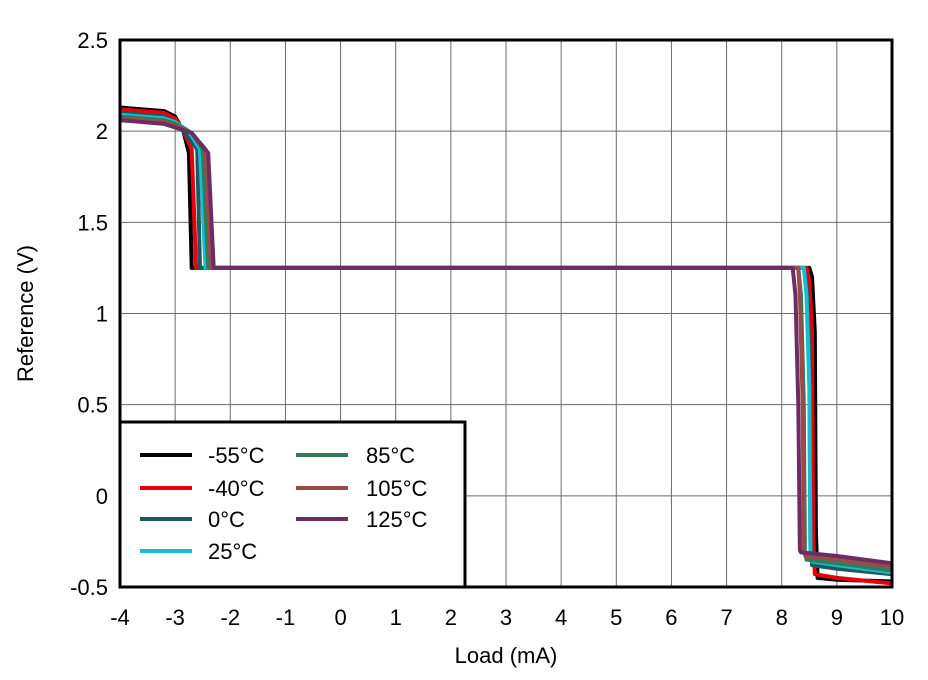 Image resolution: width=928 pixels, height=680 pixels. Describe the element at coordinates (782, 617) in the screenshot. I see `x-tick-label: 8` at that location.